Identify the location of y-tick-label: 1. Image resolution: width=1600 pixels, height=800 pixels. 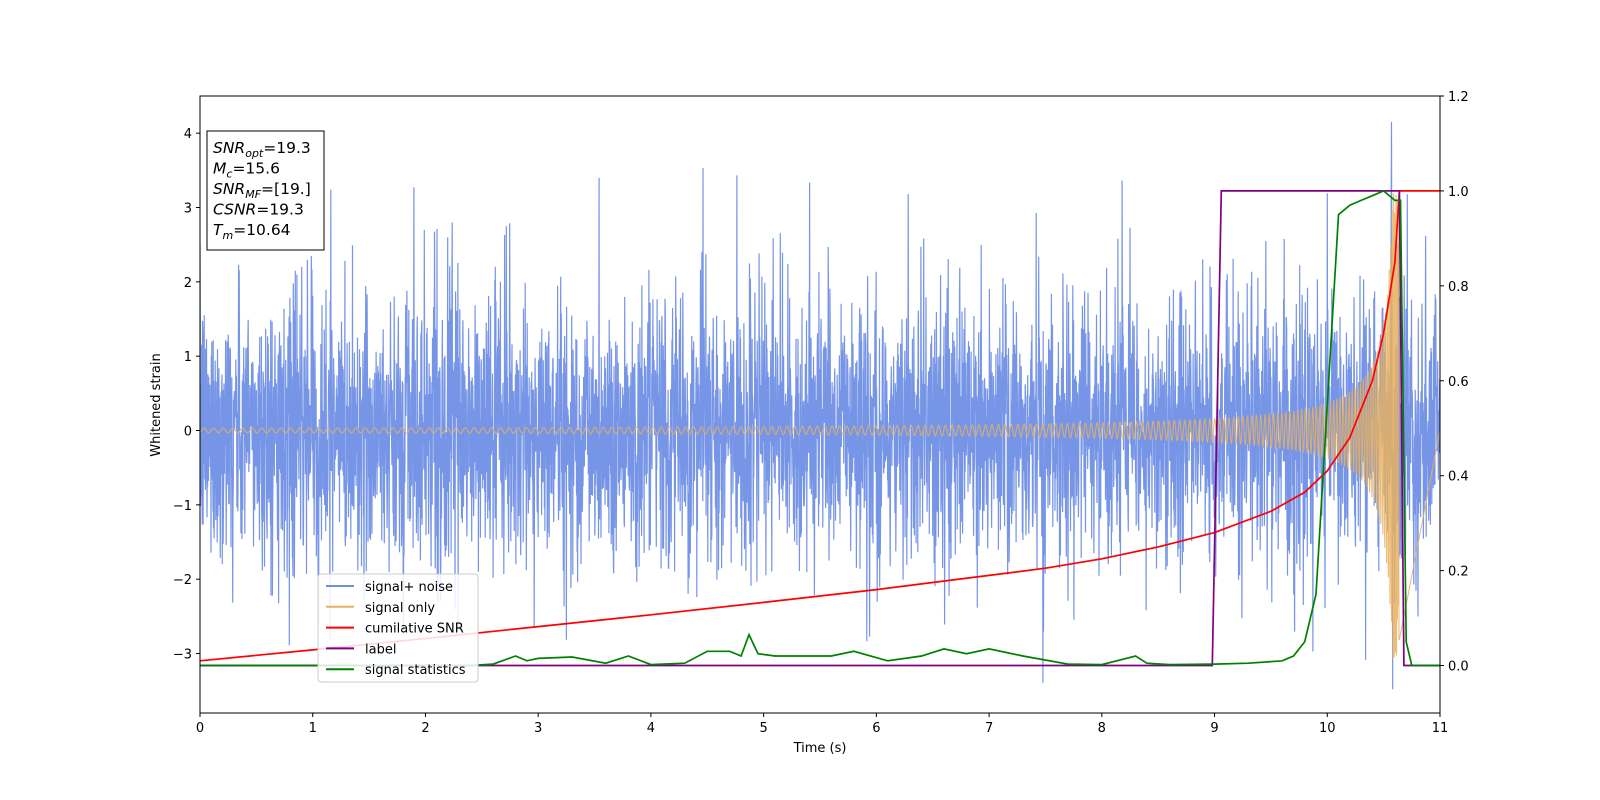
(188, 357).